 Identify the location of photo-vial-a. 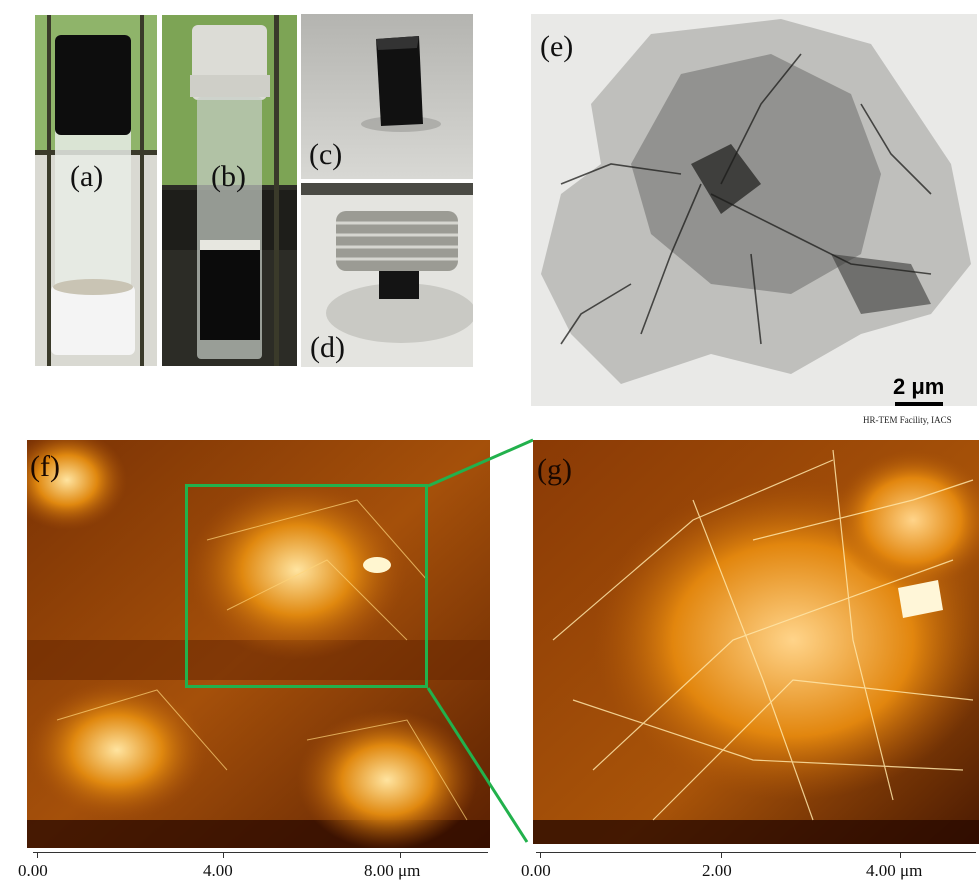
(96, 190).